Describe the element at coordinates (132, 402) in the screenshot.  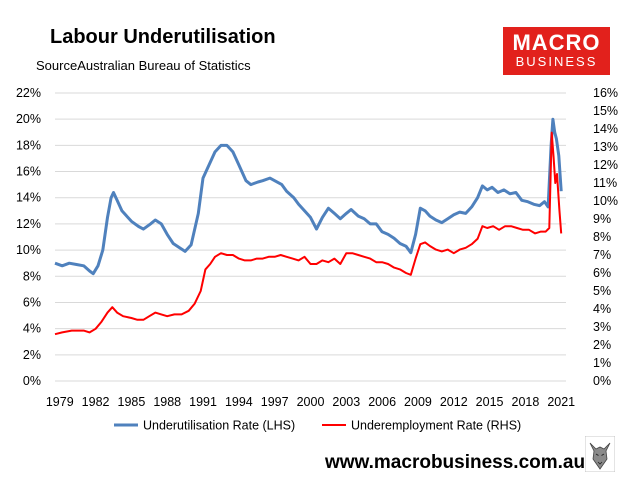
I see `x-tick-label: 1985` at that location.